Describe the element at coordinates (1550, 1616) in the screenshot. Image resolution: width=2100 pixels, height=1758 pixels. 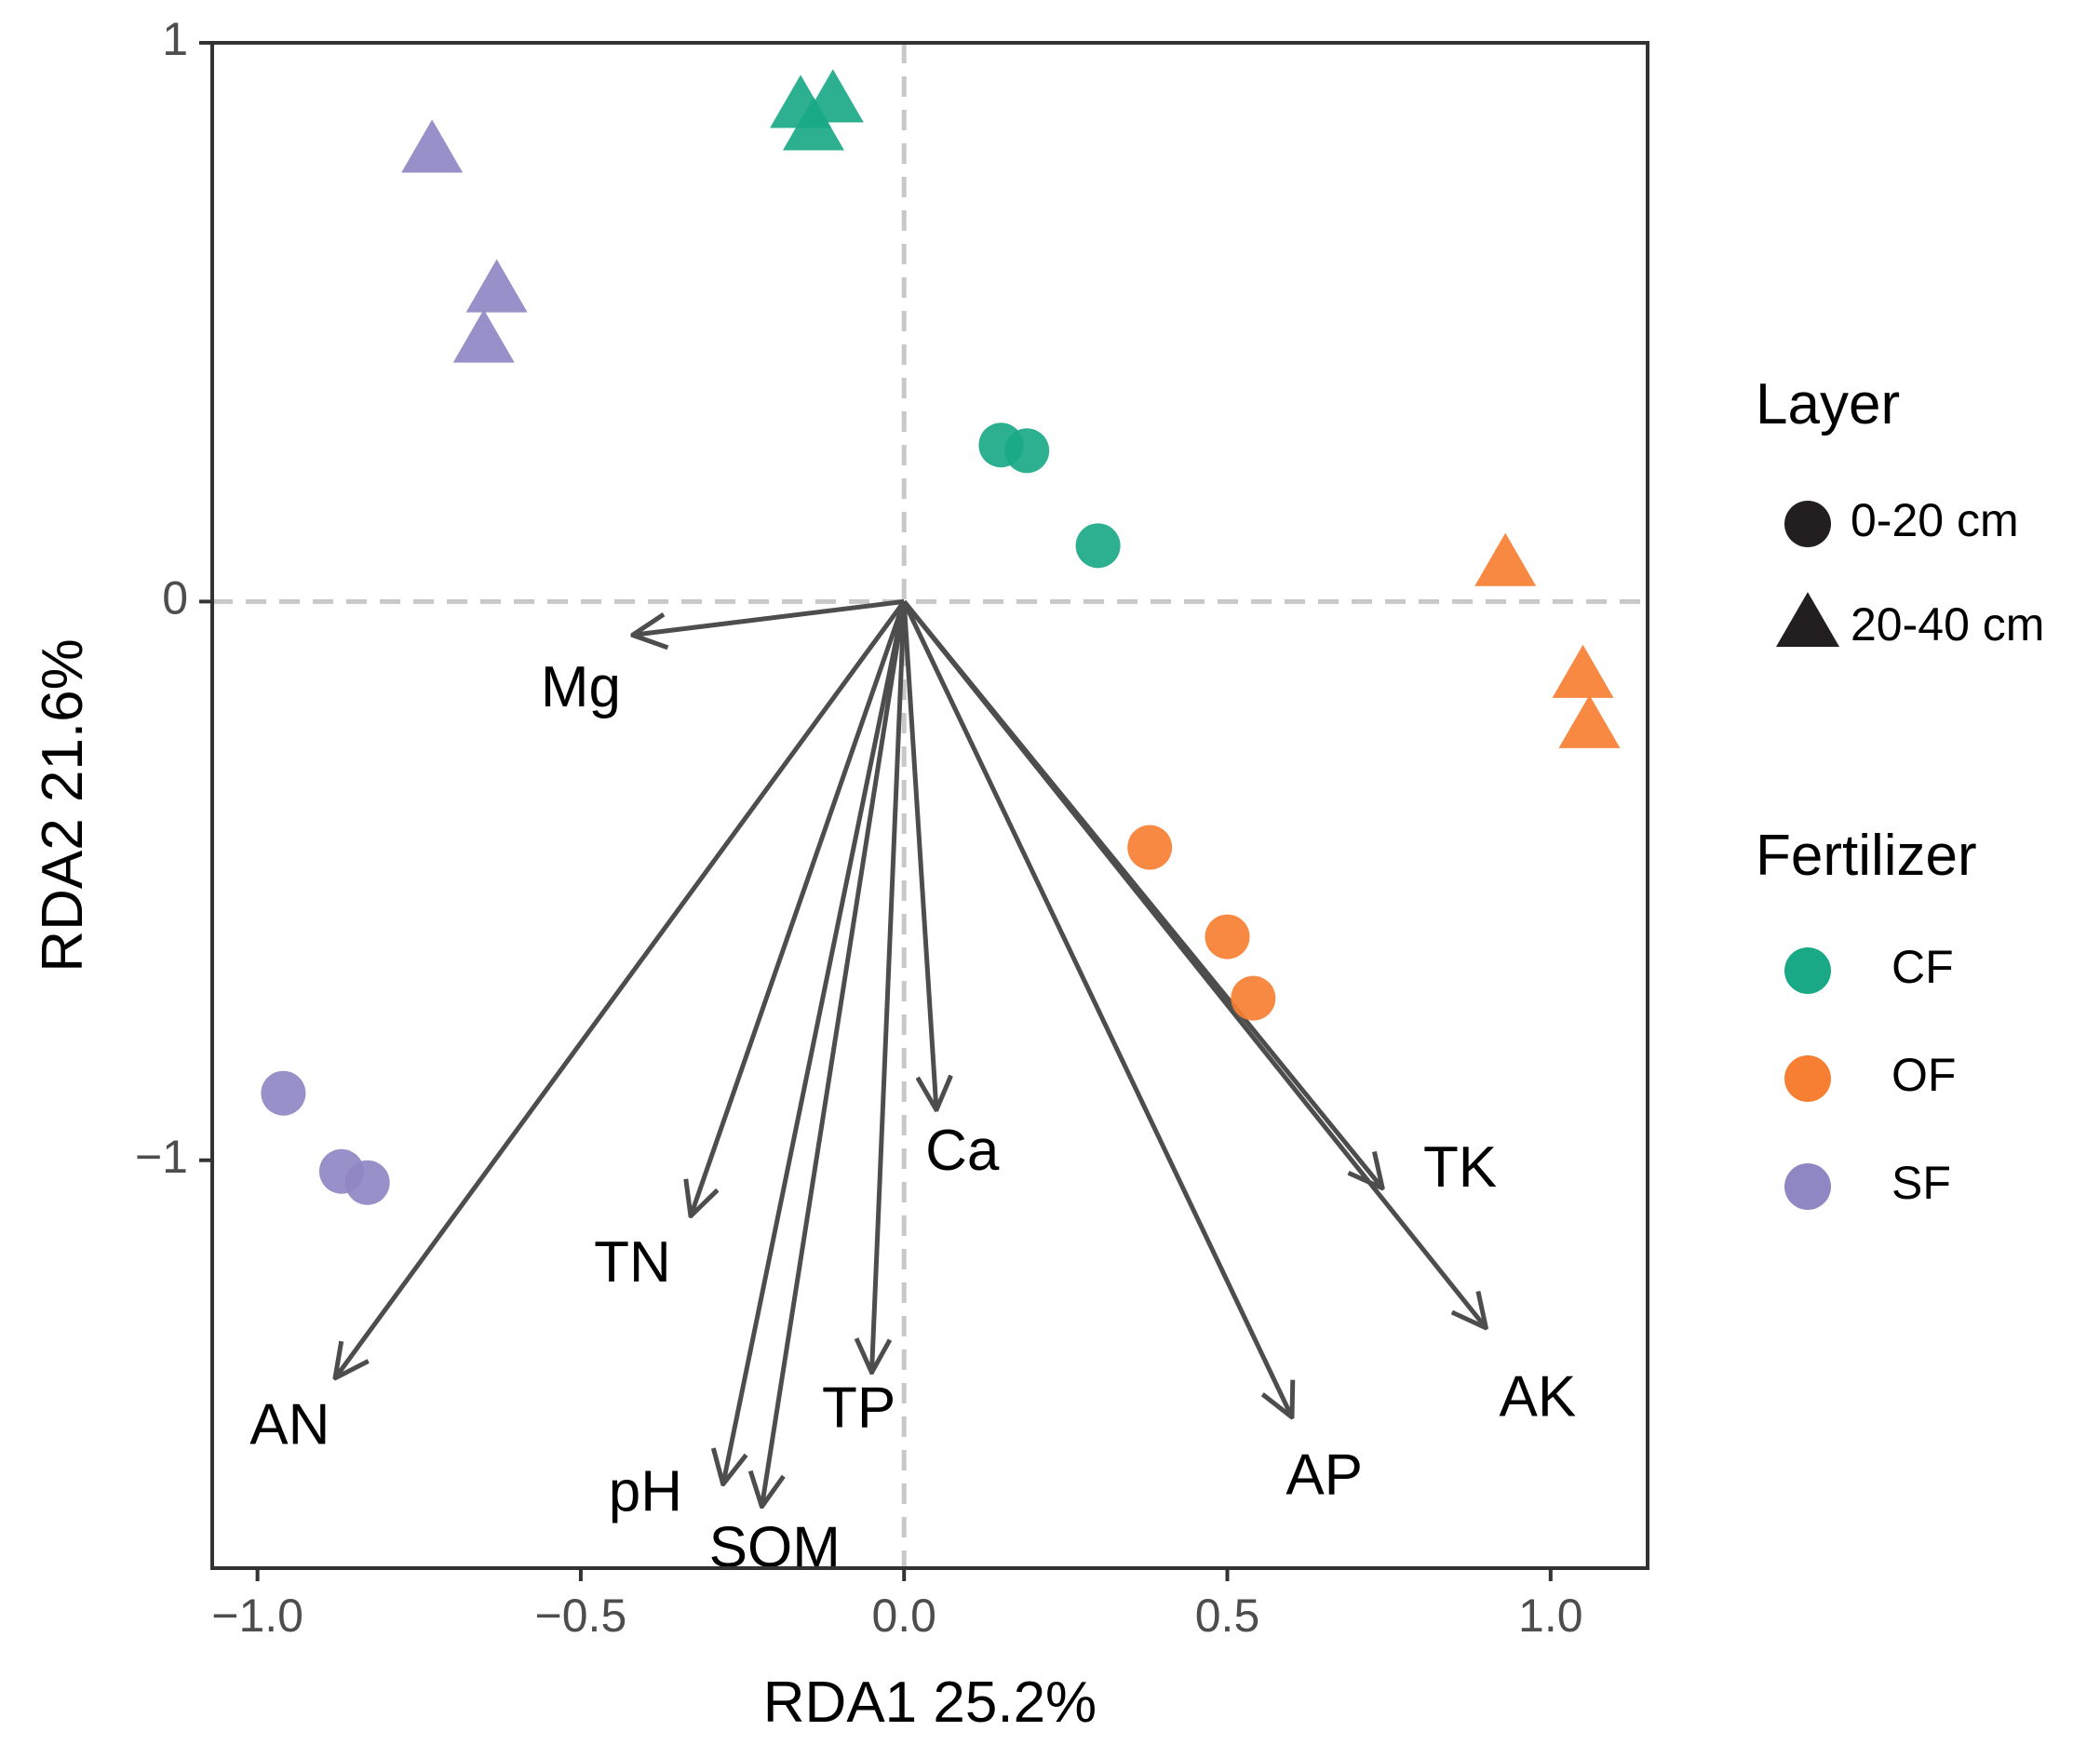
I see `x-tick-label: 1.0` at that location.